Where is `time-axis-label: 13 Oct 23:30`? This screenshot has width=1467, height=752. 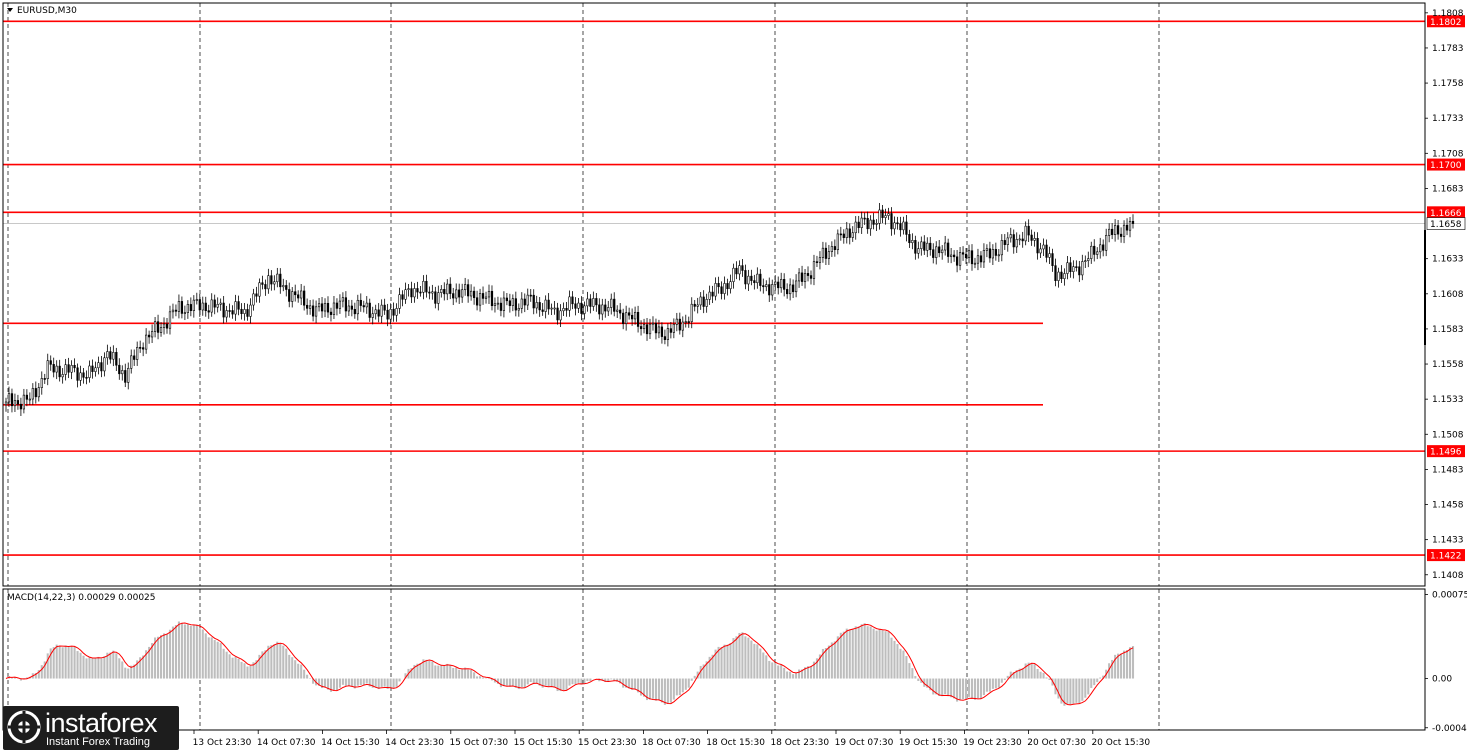
time-axis-label: 13 Oct 23:30 is located at coordinates (222, 743).